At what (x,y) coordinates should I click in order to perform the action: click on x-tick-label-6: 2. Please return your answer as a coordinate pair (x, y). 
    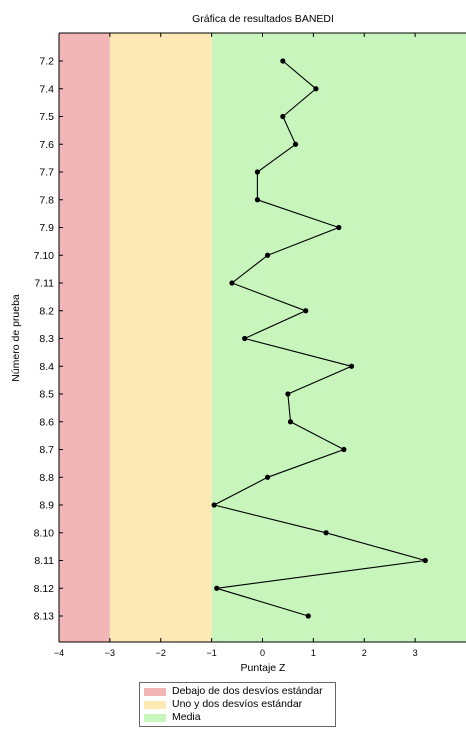
    Looking at the image, I should click on (364, 653).